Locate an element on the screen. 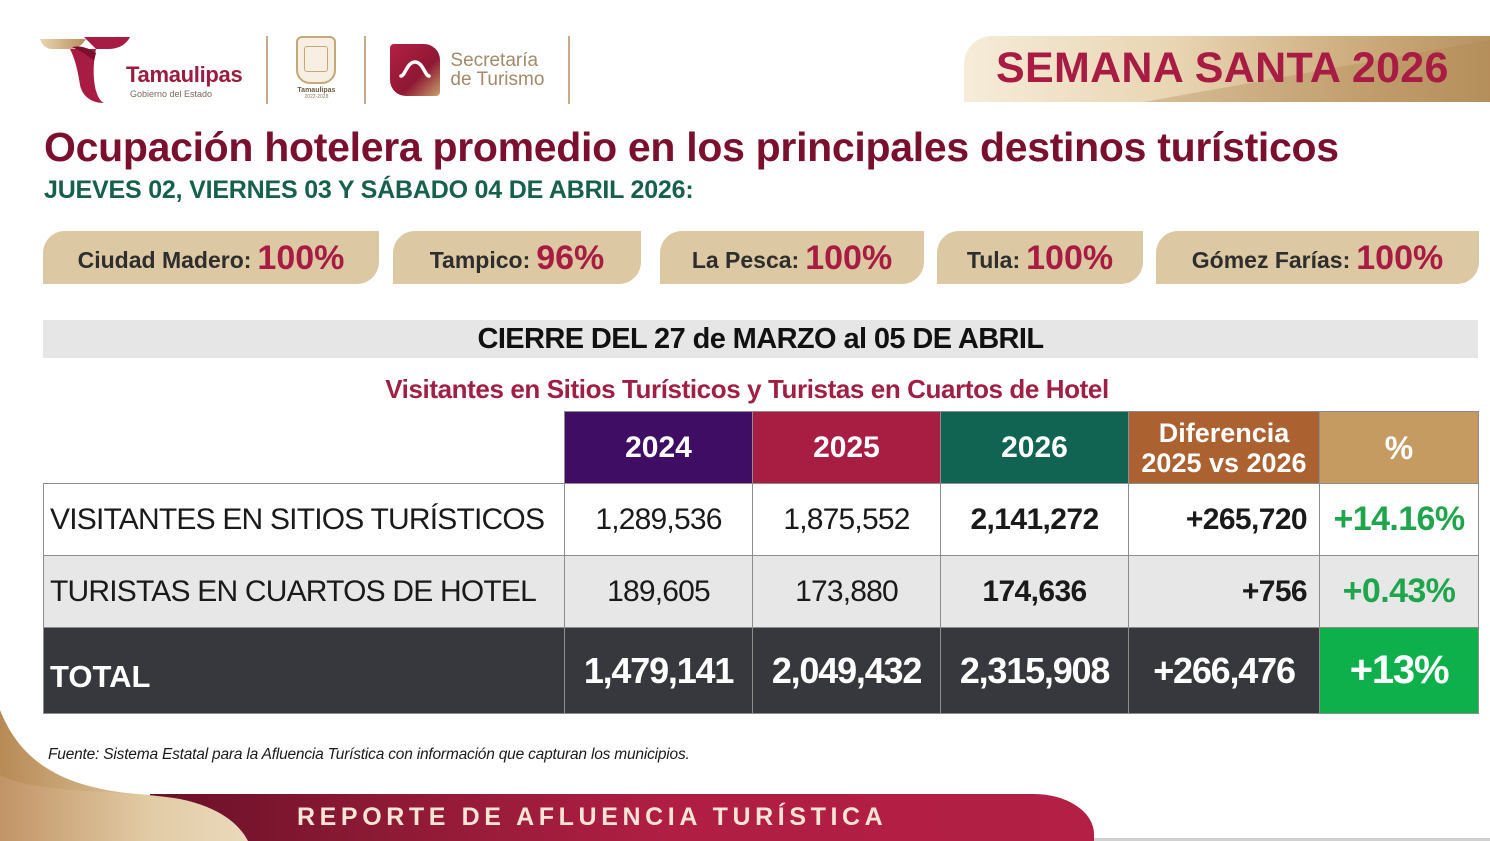 Image resolution: width=1490 pixels, height=841 pixels. bottom-divider is located at coordinates (1292, 839).